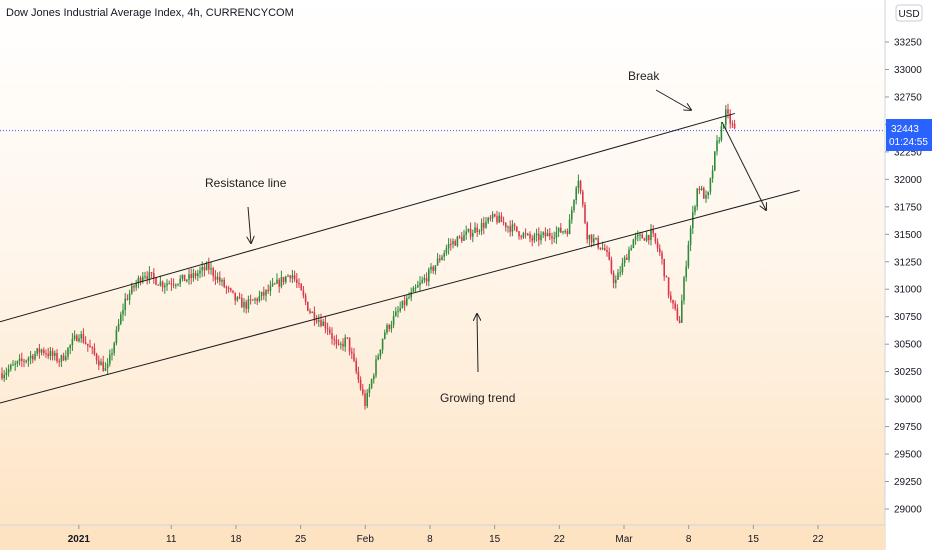 The height and width of the screenshot is (555, 932). What do you see at coordinates (908, 43) in the screenshot?
I see `price-tick-label: 33250` at bounding box center [908, 43].